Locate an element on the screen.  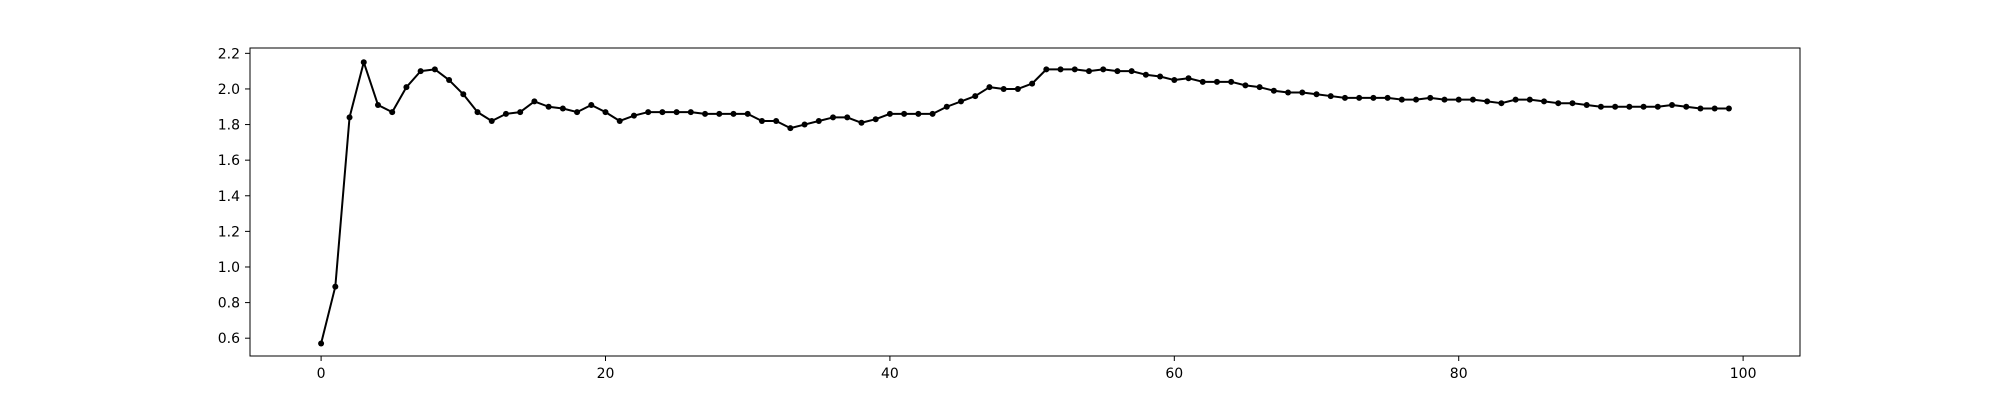
y-tick-label: 1.0 is located at coordinates (229, 268).